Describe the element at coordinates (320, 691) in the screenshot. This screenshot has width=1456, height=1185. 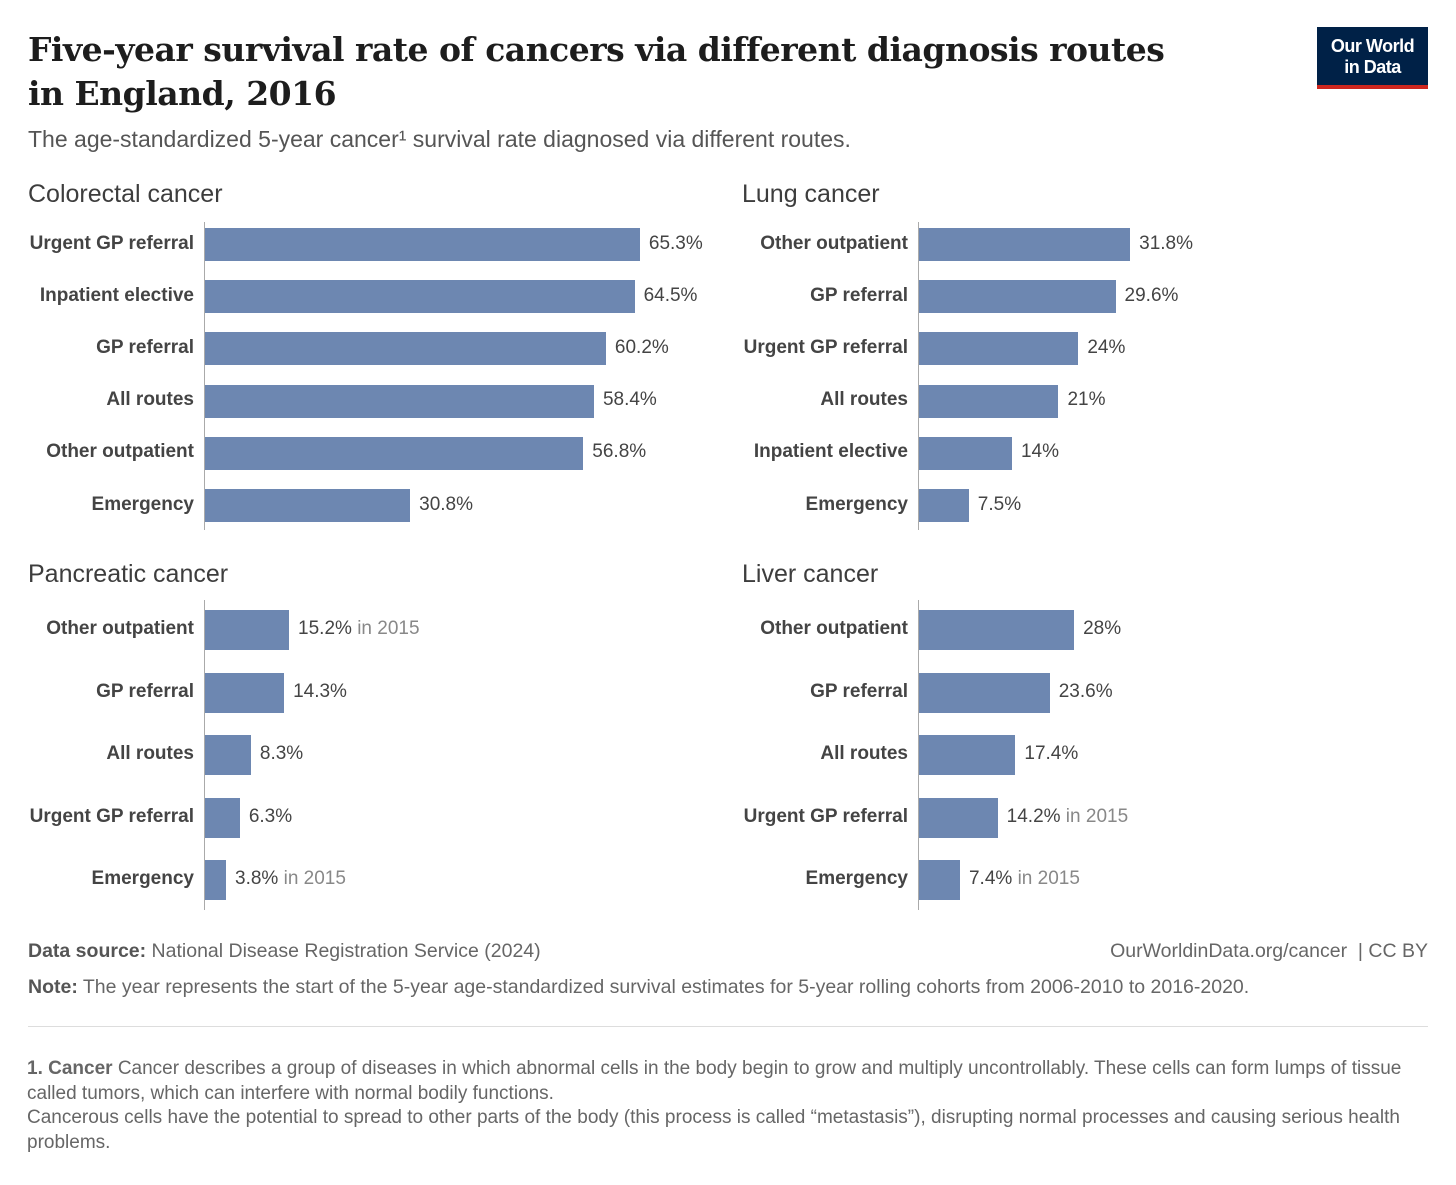
I see `data-label: 14.3%` at that location.